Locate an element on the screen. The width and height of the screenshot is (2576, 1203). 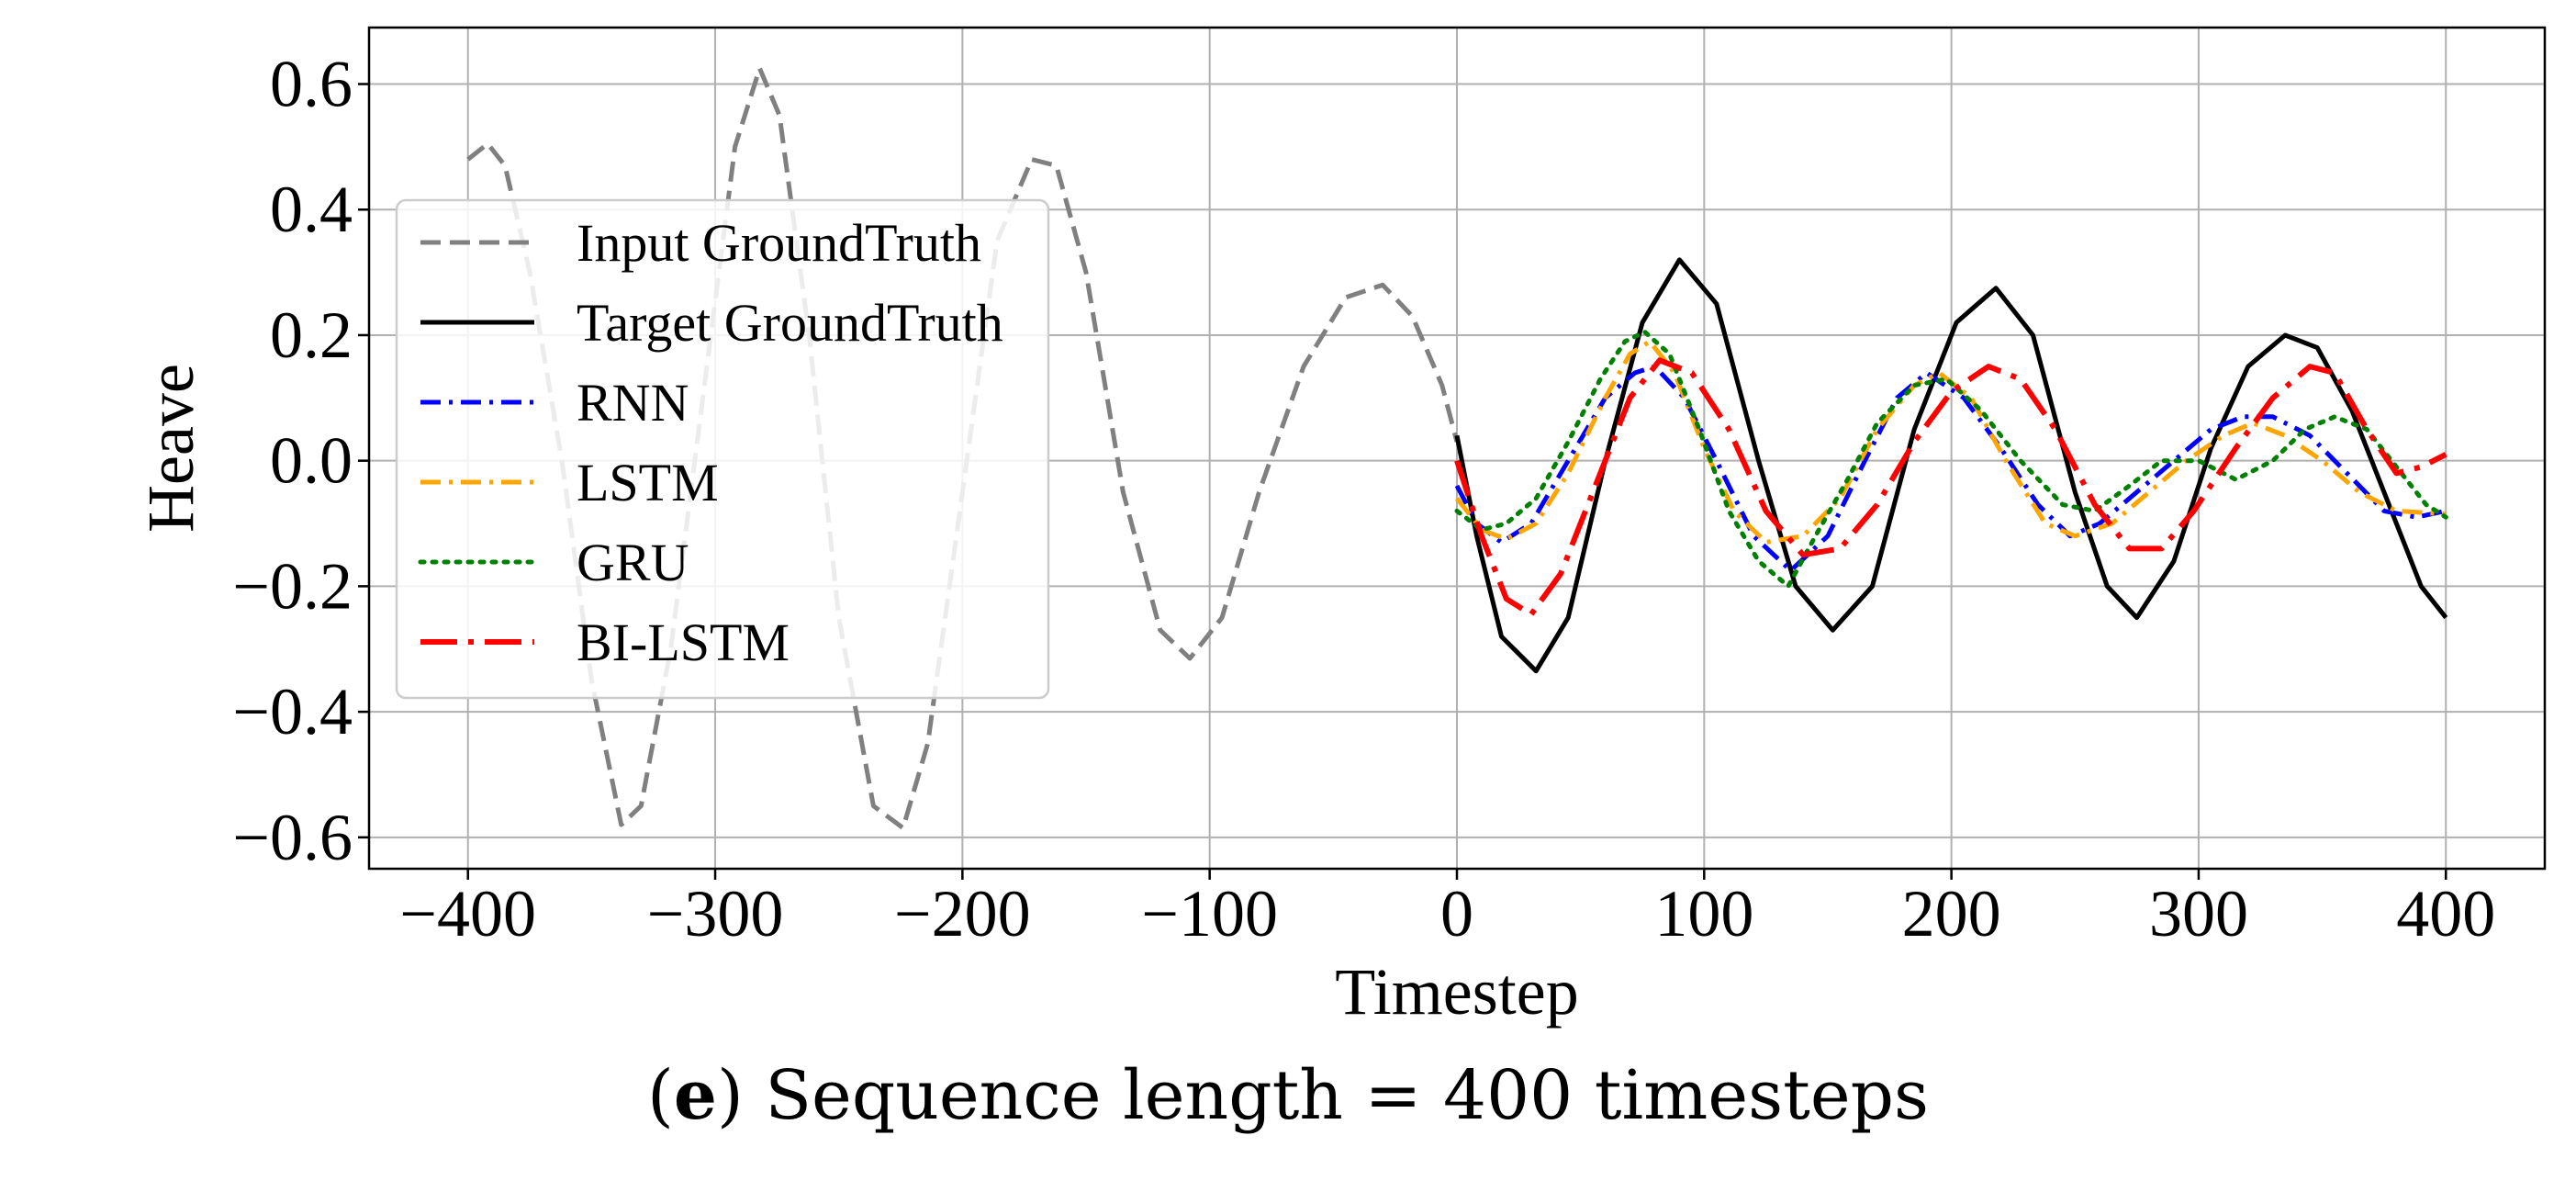
x-tick-label: 200 is located at coordinates (1951, 913).